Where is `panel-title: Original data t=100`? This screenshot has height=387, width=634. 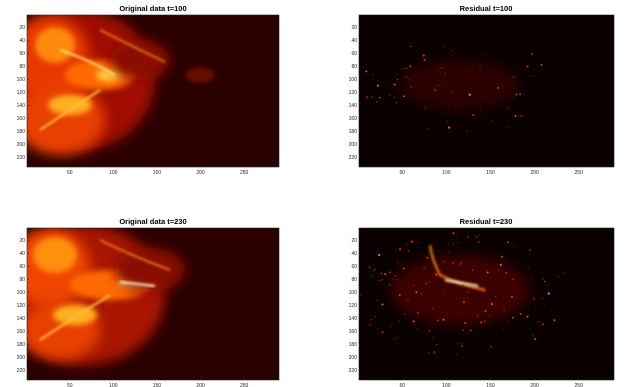
panel-title: Original data t=100 is located at coordinates (152, 8).